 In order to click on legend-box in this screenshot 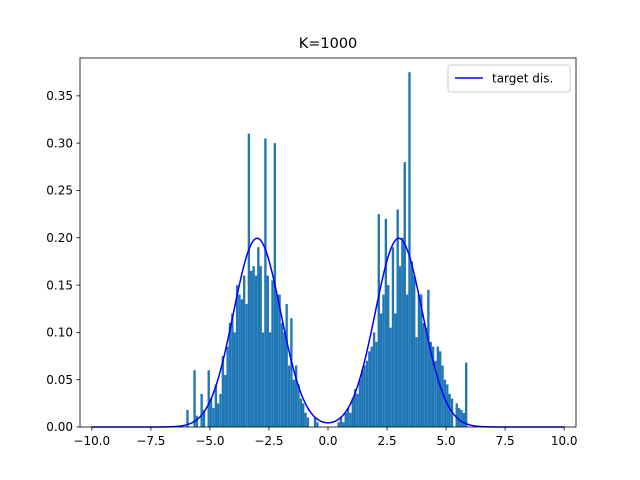, I will do `click(509, 78)`.